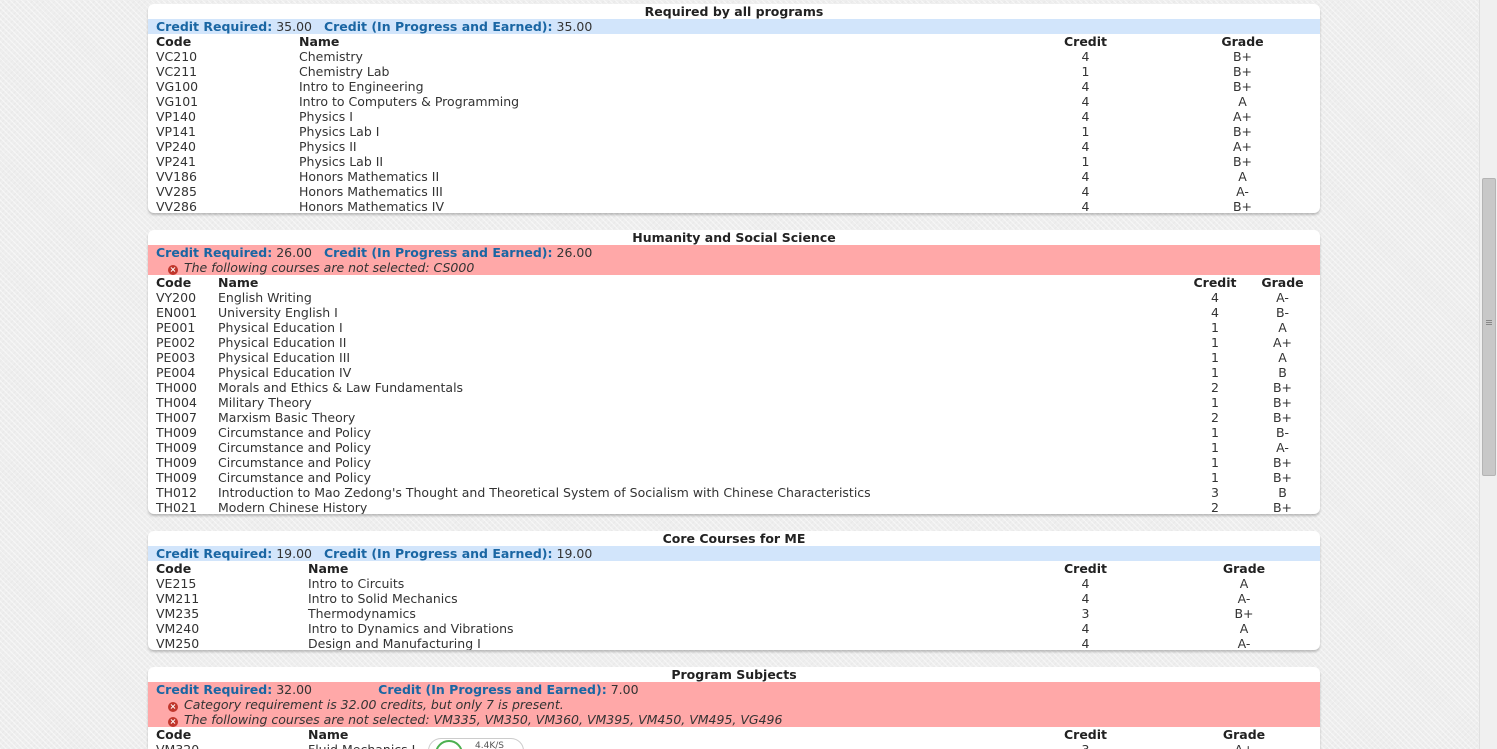 Image resolution: width=1497 pixels, height=749 pixels. What do you see at coordinates (328, 146) in the screenshot?
I see `course-name: Physics II` at bounding box center [328, 146].